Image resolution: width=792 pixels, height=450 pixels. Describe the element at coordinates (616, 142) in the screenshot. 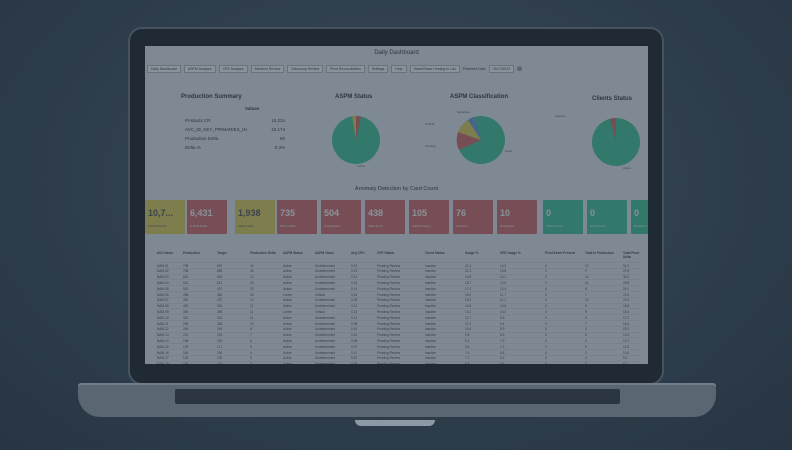

I see `clients-status-pie` at that location.